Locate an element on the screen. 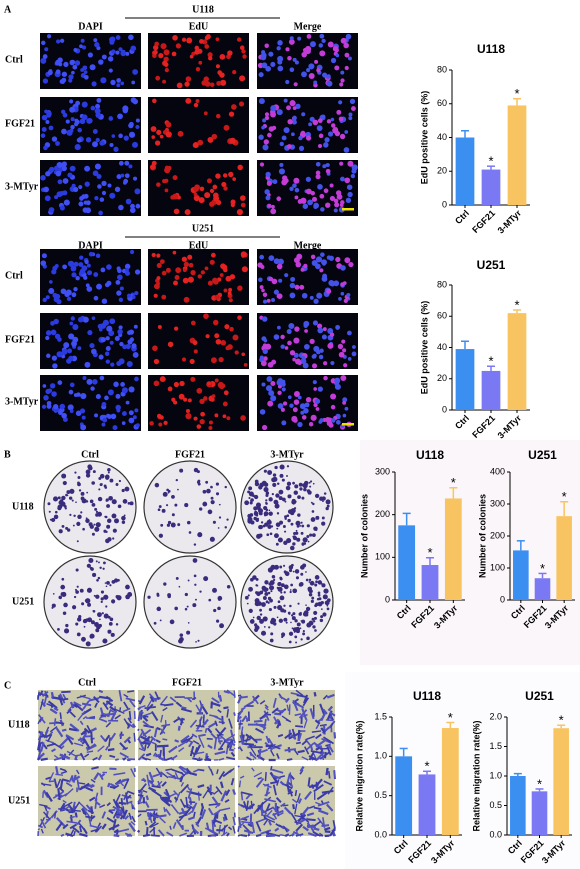  y-tick-label: 100 is located at coordinates (497, 567).